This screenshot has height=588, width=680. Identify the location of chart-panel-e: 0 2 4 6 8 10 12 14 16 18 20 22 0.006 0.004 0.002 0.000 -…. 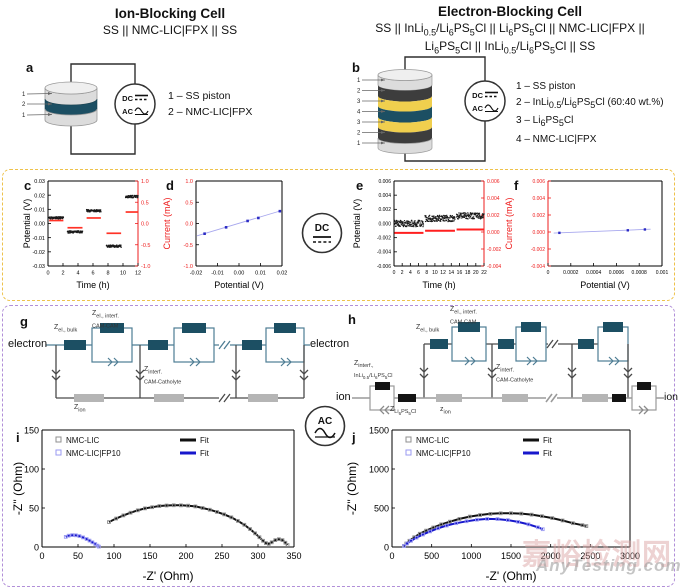
(426, 234).